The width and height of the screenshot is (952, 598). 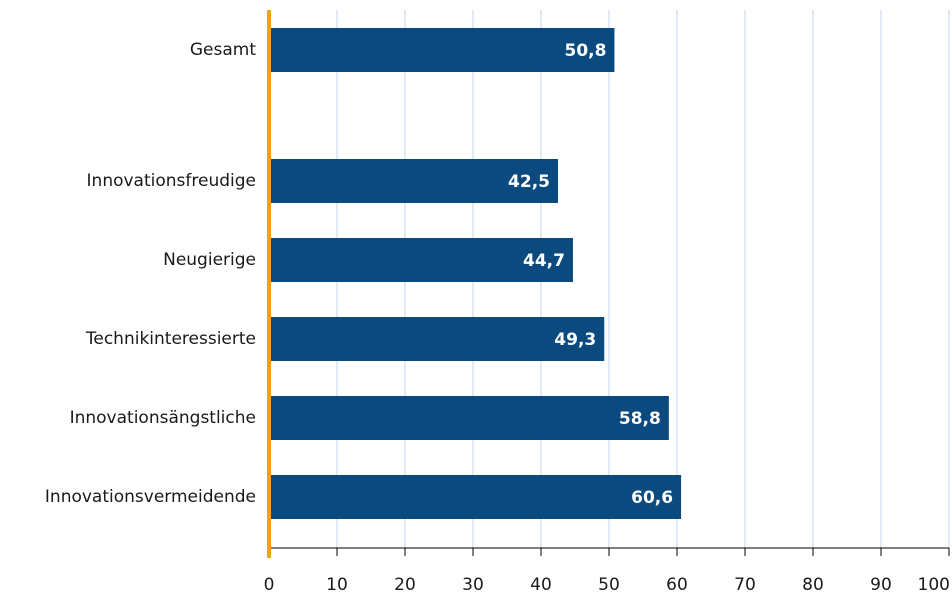 I want to click on x-tick-label: 70, so click(x=745, y=585).